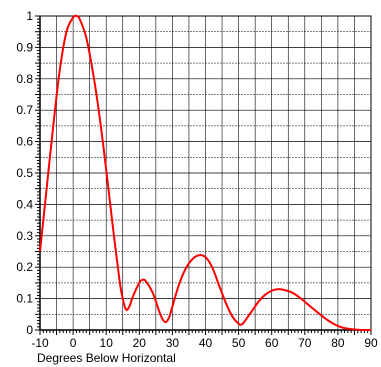 Image resolution: width=381 pixels, height=367 pixels. I want to click on x-tick-label: 20, so click(140, 343).